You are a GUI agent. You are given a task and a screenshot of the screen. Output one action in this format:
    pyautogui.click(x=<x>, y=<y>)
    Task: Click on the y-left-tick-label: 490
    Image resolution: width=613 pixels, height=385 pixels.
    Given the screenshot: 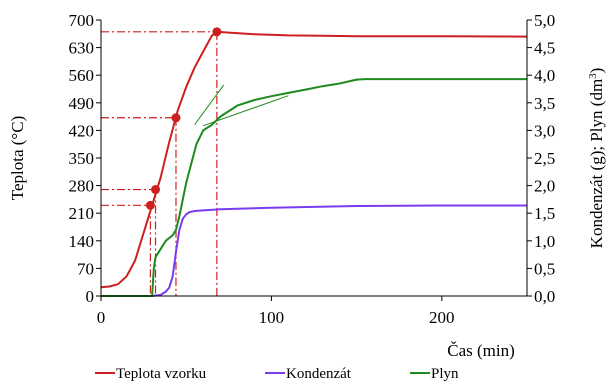 What is the action you would take?
    pyautogui.click(x=82, y=103)
    